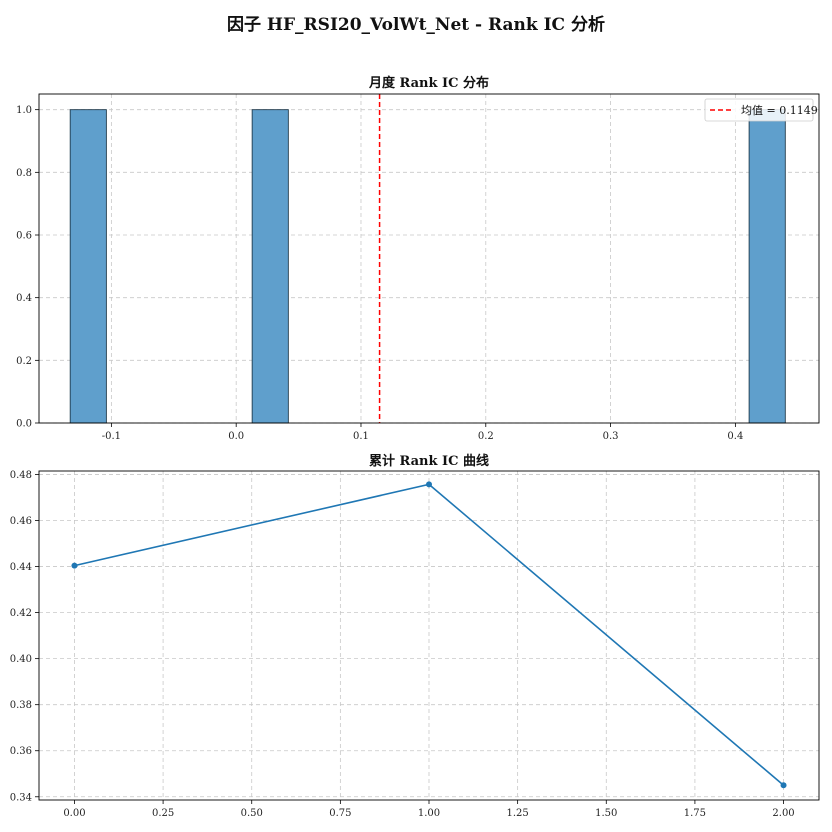 Image resolution: width=832 pixels, height=832 pixels. What do you see at coordinates (236, 436) in the screenshot?
I see `histogram-x-tick-label: 0.0` at bounding box center [236, 436].